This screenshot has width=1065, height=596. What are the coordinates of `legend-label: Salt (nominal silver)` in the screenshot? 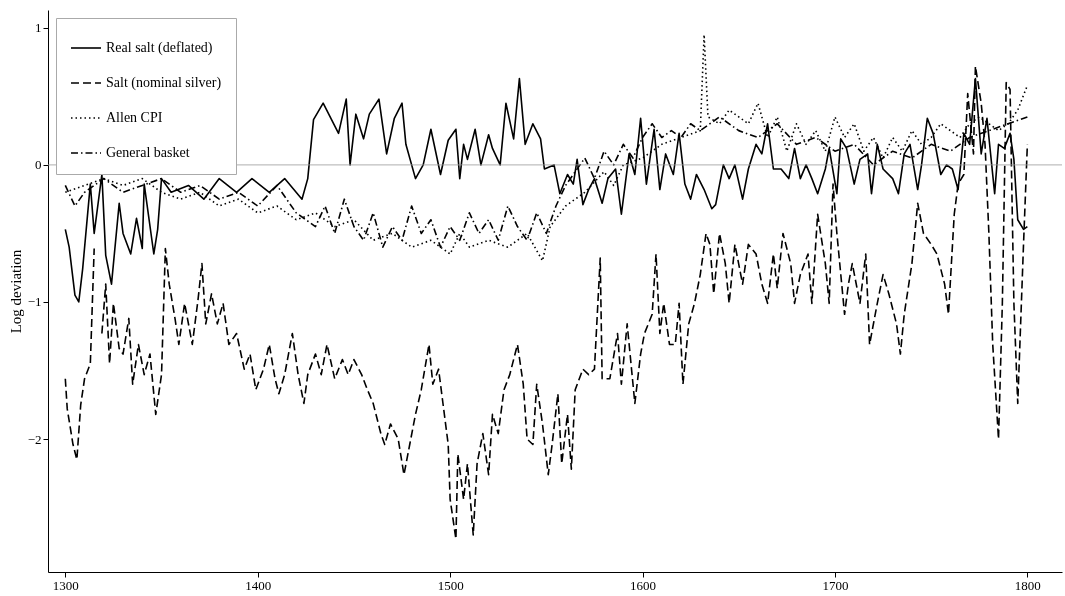 It's located at (164, 83).